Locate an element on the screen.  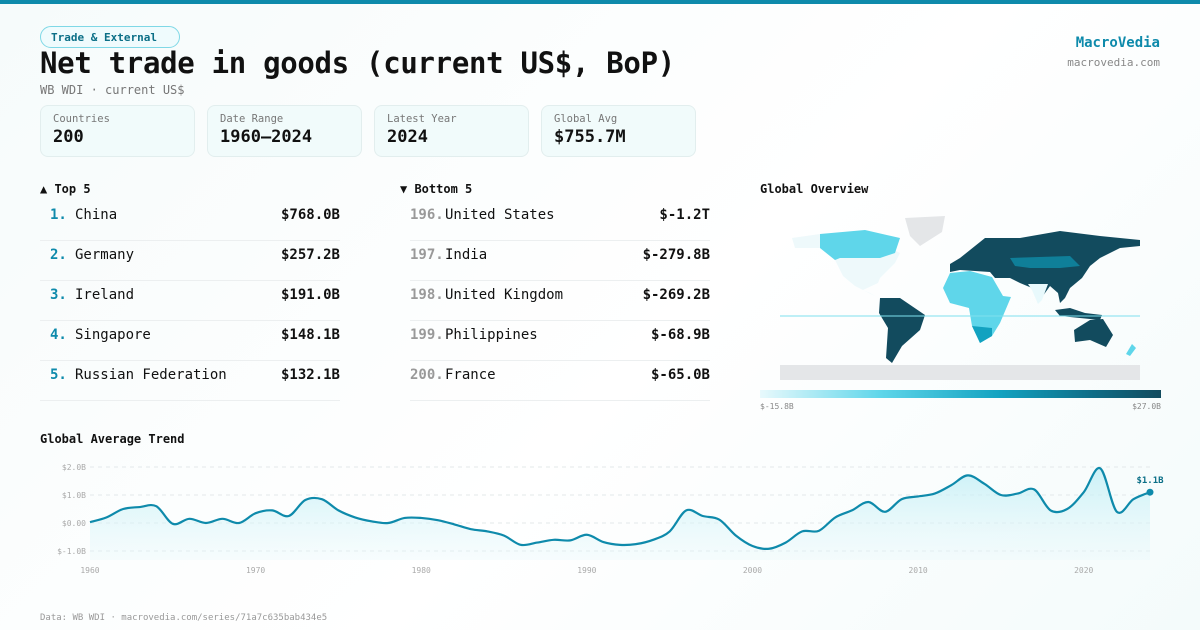
rank-number: 1. is located at coordinates (58, 215).